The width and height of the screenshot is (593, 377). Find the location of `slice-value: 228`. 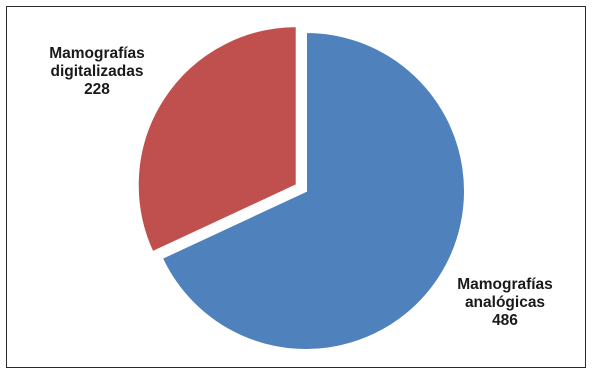

slice-value: 228 is located at coordinates (97, 89).